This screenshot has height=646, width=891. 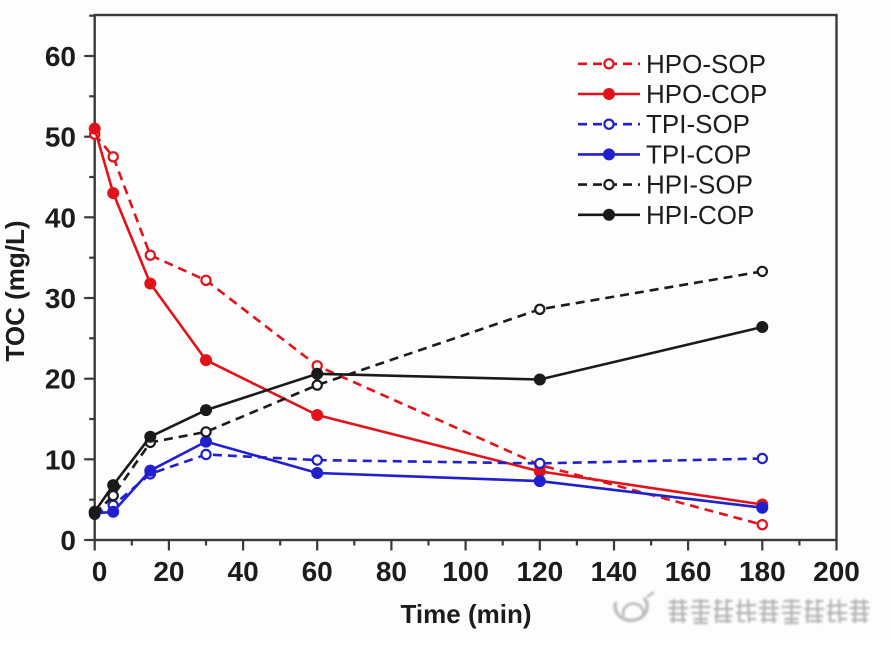 What do you see at coordinates (465, 571) in the screenshot?
I see `svg-text: 100` at bounding box center [465, 571].